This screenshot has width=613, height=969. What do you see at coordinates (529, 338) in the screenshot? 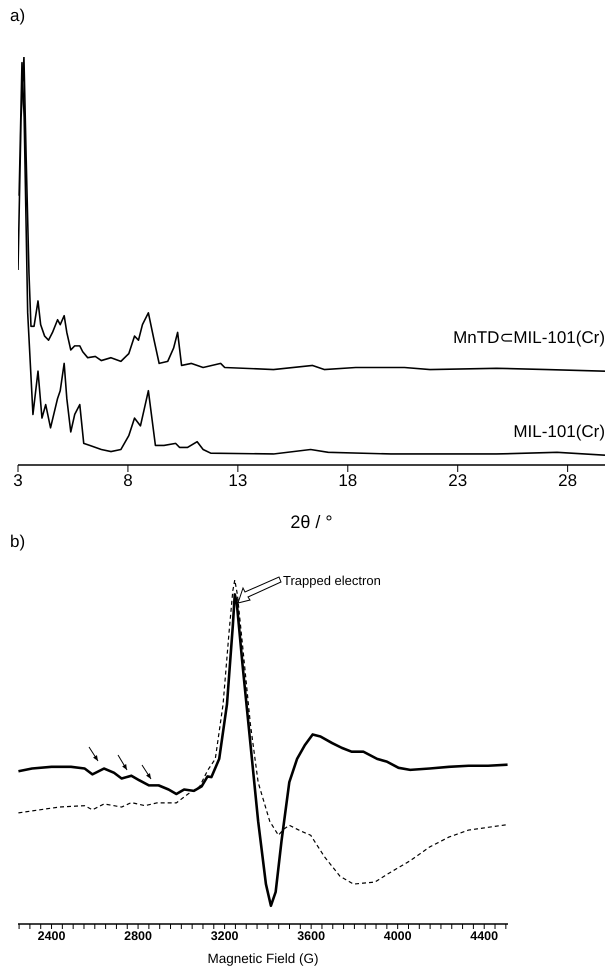
I see `series-label: MnTD⊂MIL-101(Cr)` at bounding box center [529, 338].